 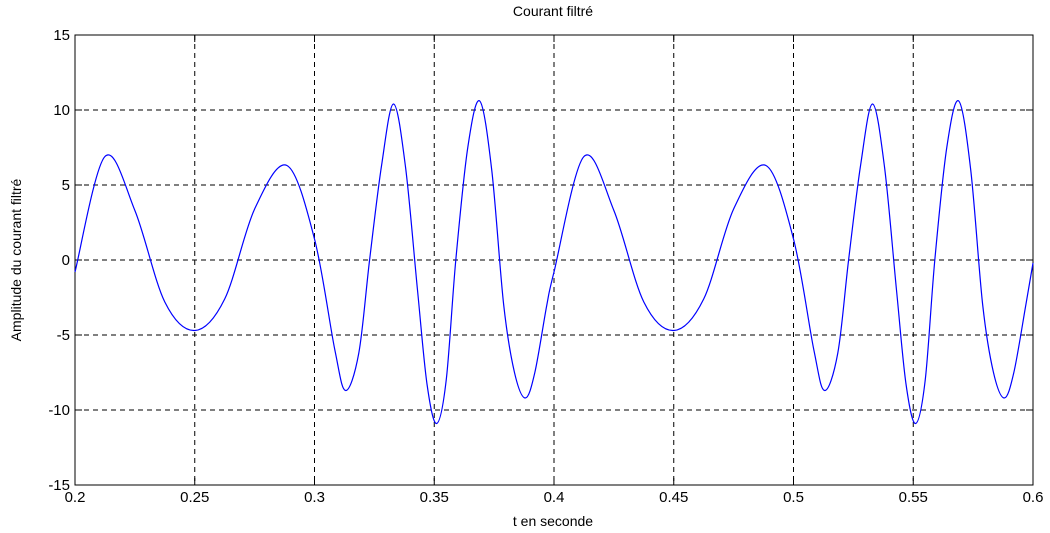 I want to click on y-axis-title: Amplitude du courant filtré, so click(x=16, y=259).